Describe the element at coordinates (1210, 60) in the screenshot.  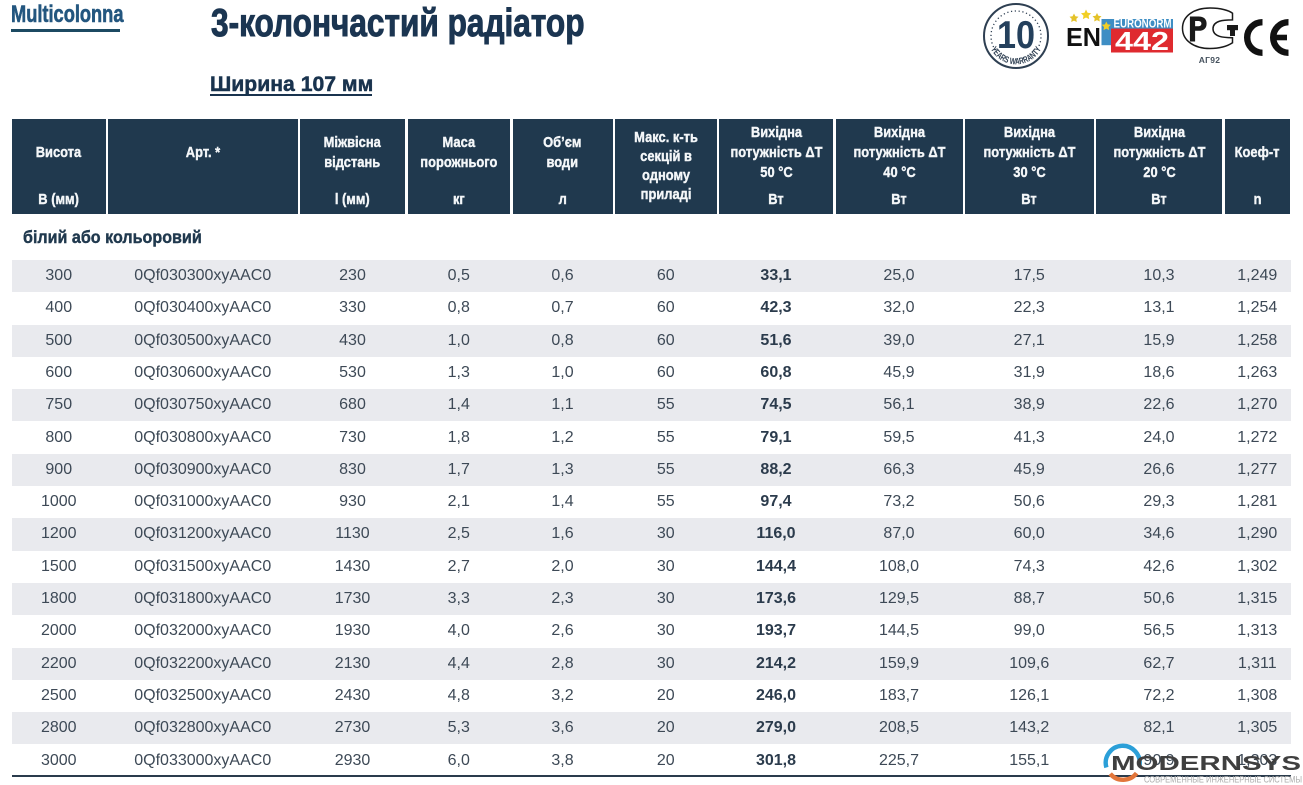
I see `svg-text: АГ92` at that location.